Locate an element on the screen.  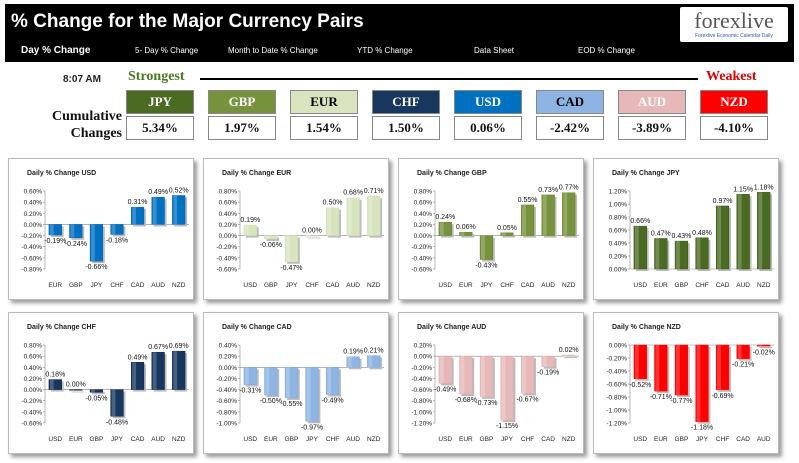
tab-day-change: Day % Change is located at coordinates (56, 50).